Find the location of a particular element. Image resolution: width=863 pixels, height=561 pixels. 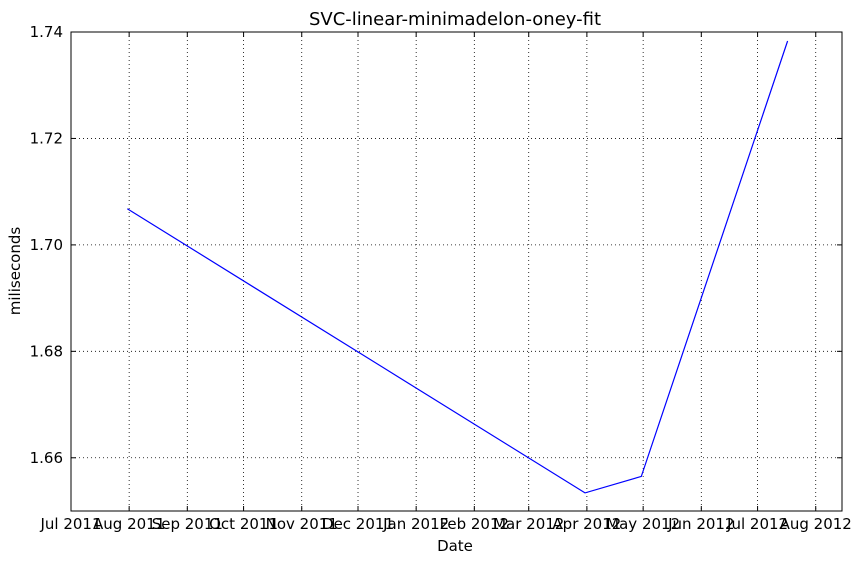

x-tick-label: Mar 2012 is located at coordinates (528, 524).